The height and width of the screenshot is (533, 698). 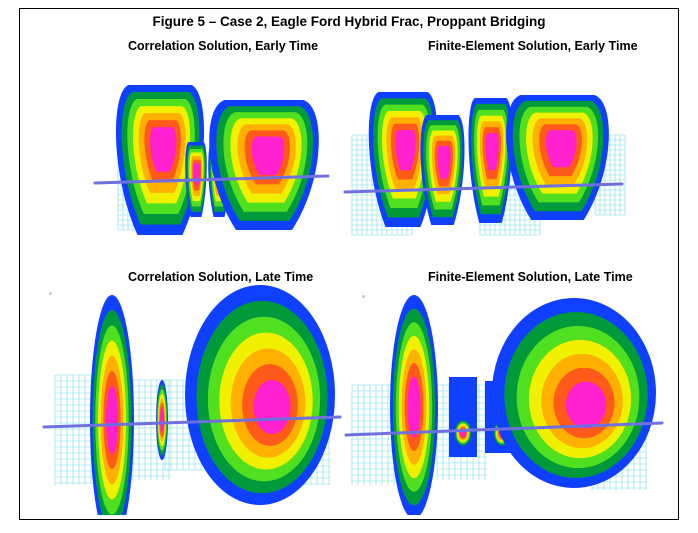 I want to click on panel-correlation-early, so click(x=210, y=160).